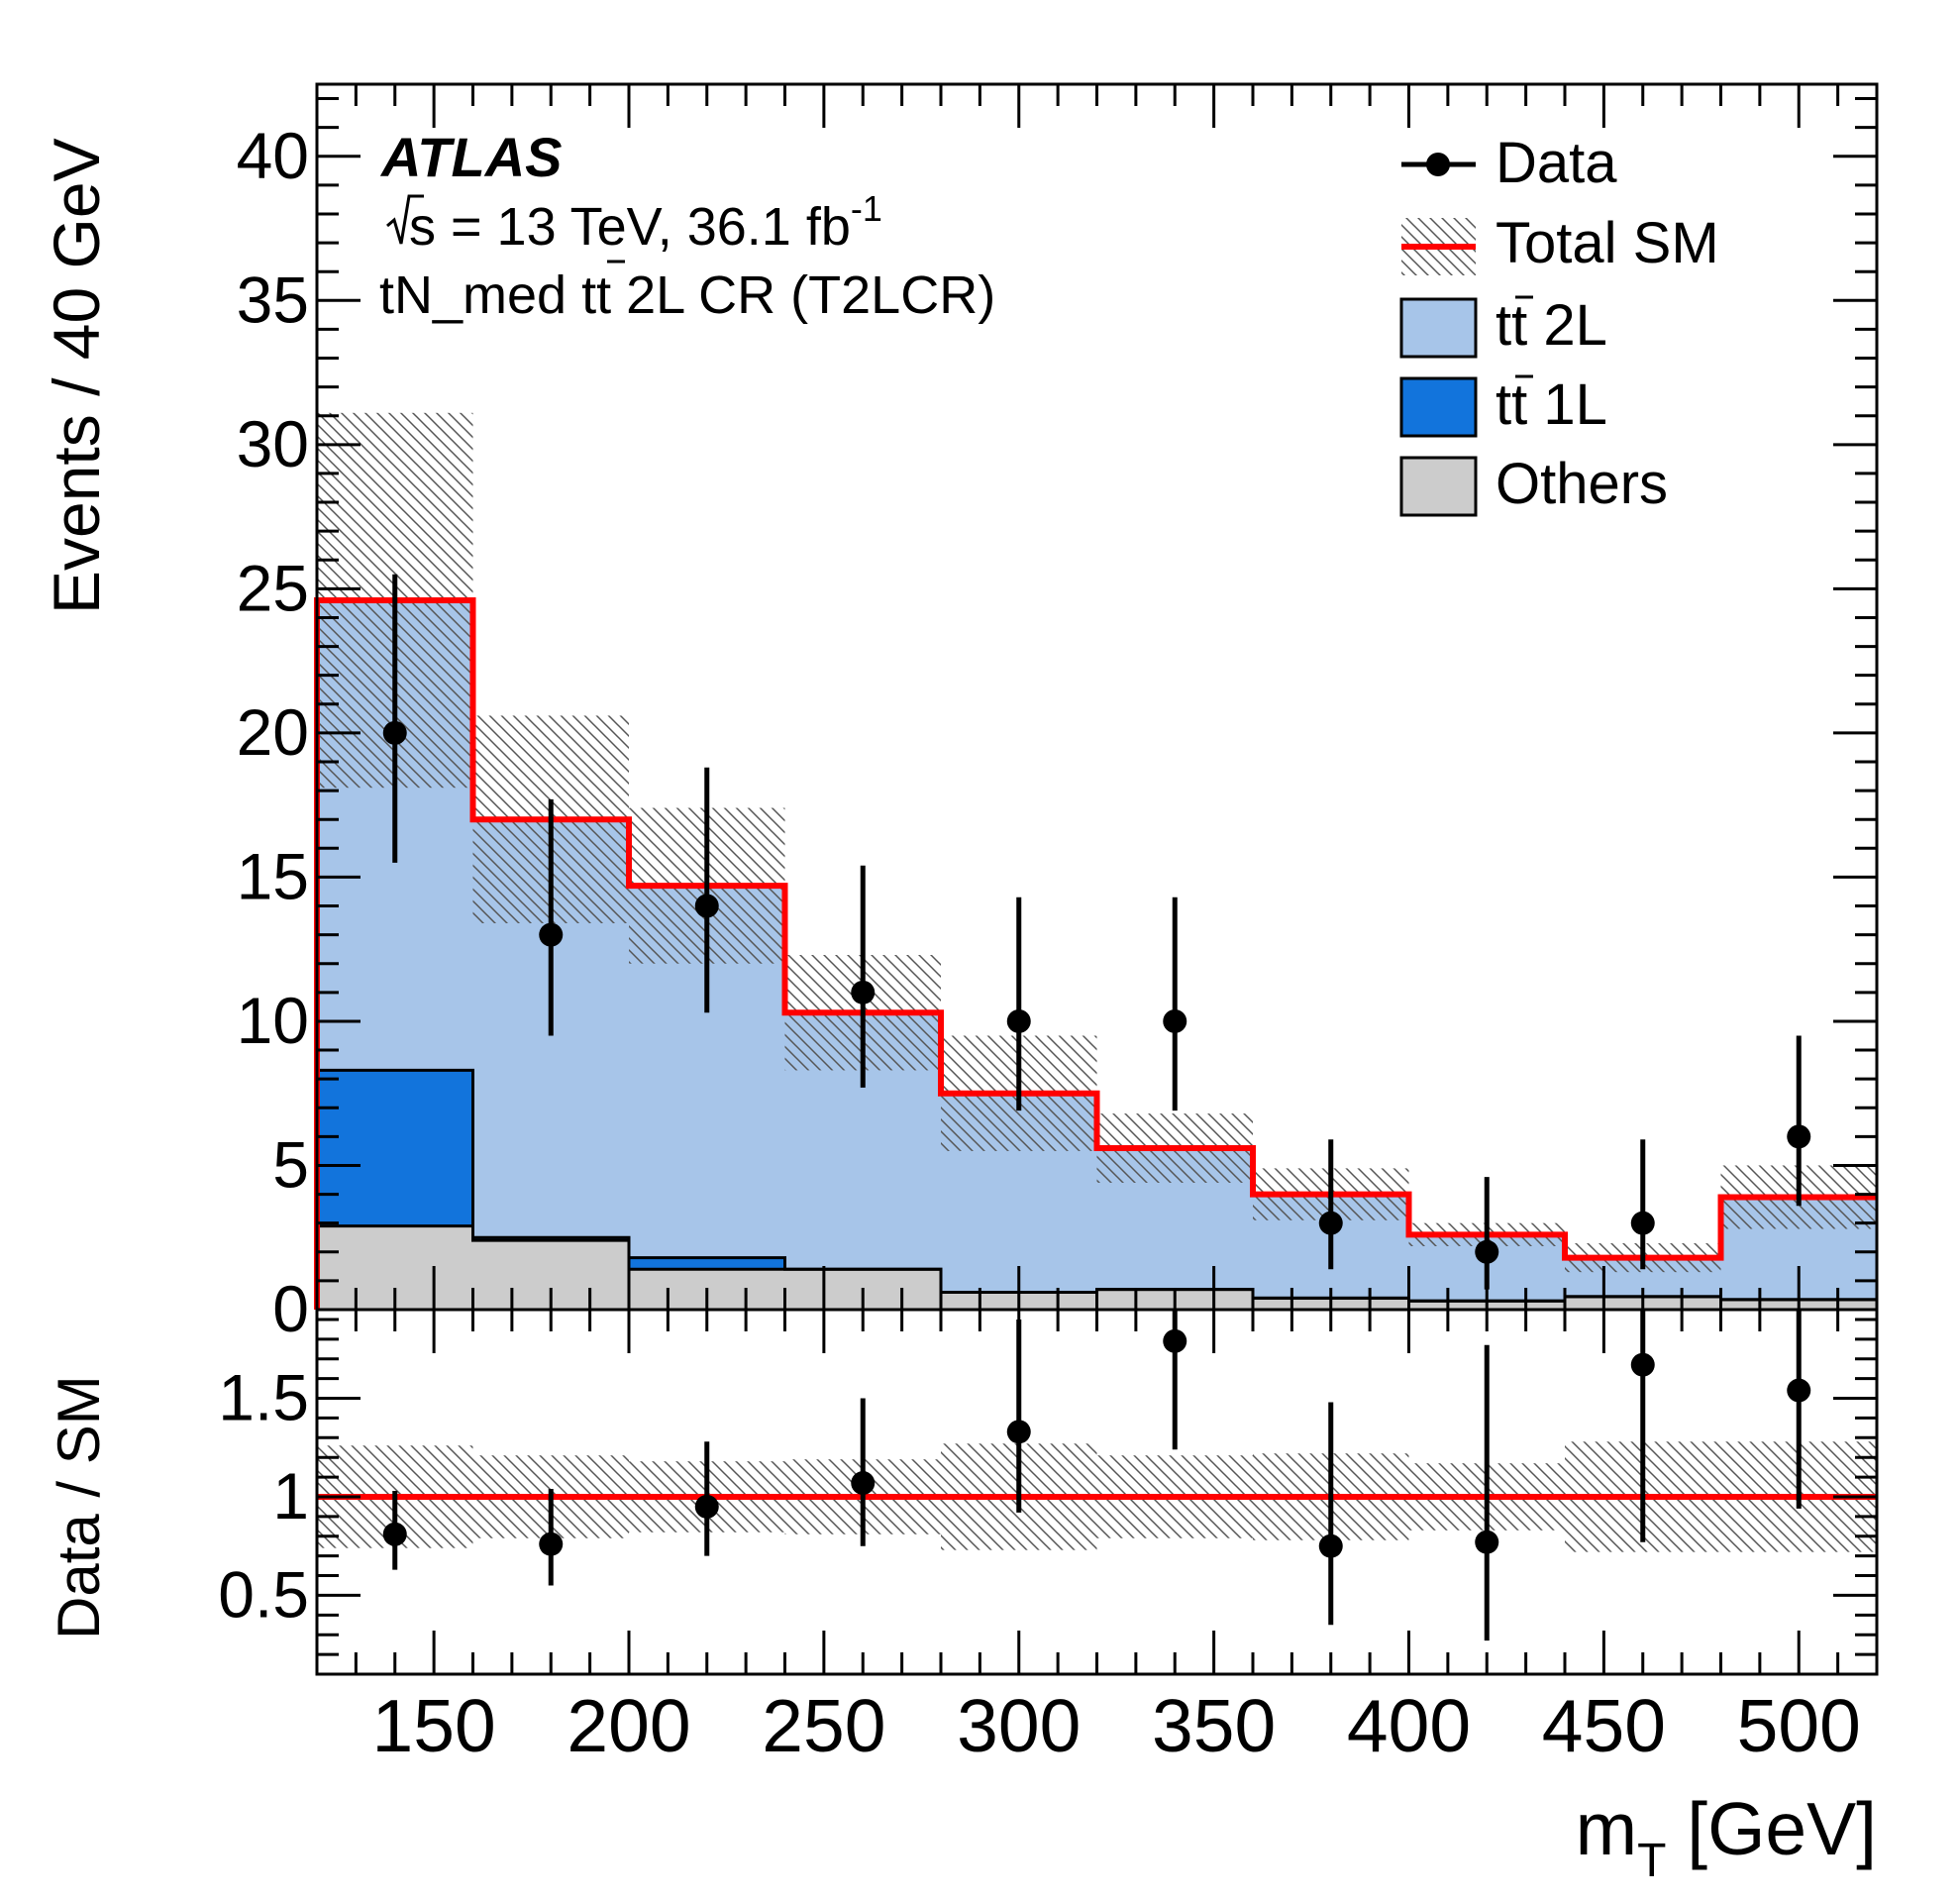 This screenshot has height=1902, width=1960. I want to click on legend-item-tt2l: tt 2L, so click(1503, 326).